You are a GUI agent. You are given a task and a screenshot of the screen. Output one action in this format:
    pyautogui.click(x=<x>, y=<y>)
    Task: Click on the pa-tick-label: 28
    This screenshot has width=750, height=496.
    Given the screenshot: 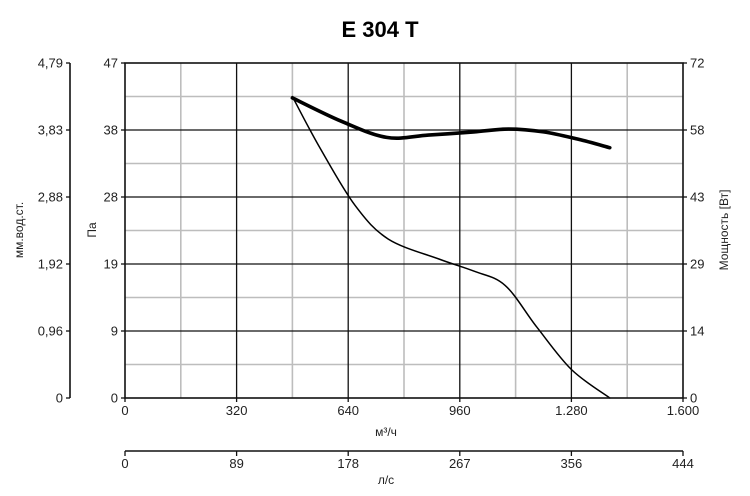 What is the action you would take?
    pyautogui.click(x=111, y=197)
    